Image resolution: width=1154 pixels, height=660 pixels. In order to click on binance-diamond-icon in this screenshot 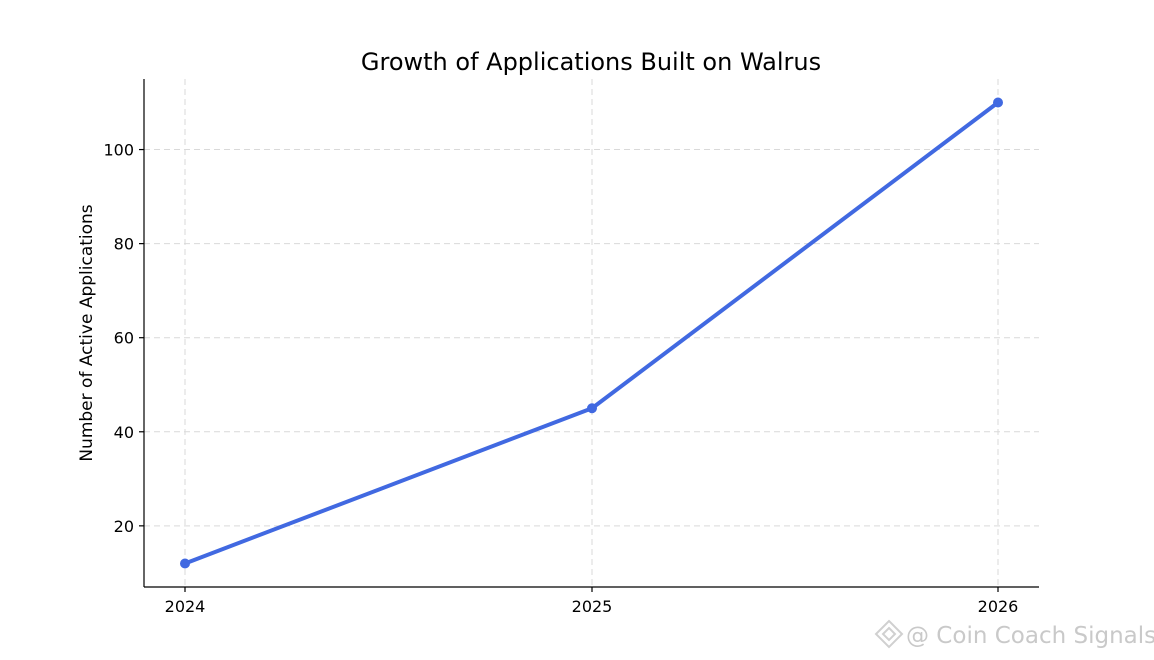, I will do `click(889, 634)`.